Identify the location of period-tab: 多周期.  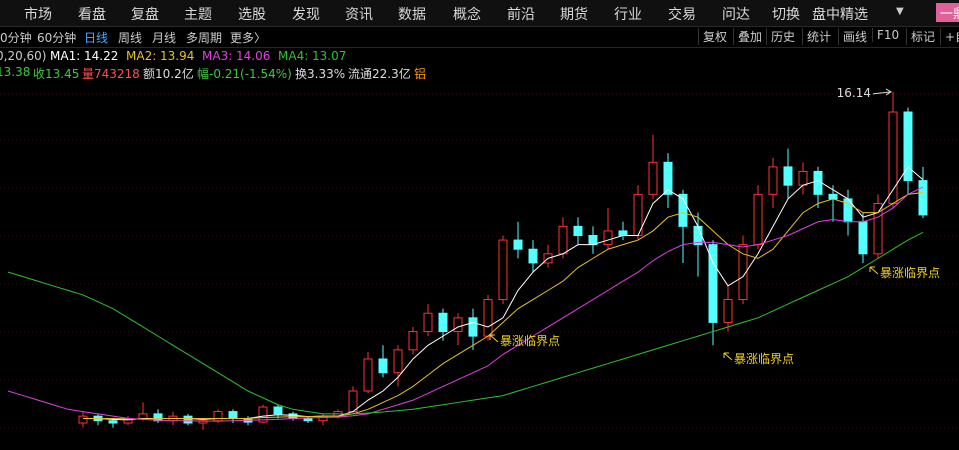
(204, 38).